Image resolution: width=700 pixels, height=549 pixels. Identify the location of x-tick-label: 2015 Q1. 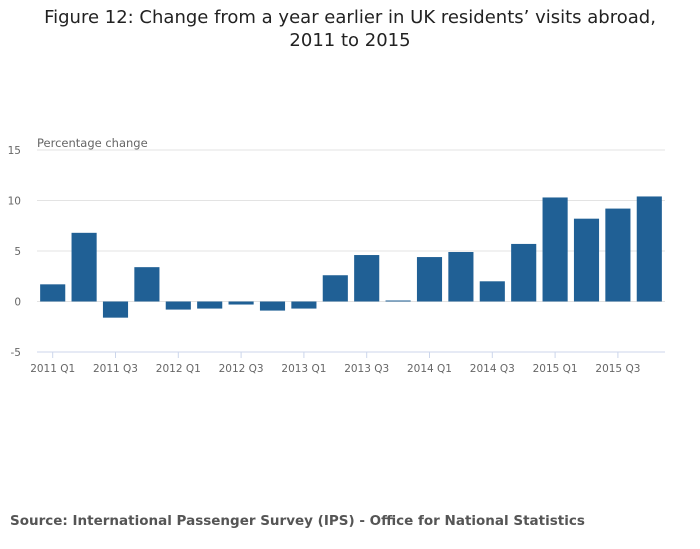
(555, 369).